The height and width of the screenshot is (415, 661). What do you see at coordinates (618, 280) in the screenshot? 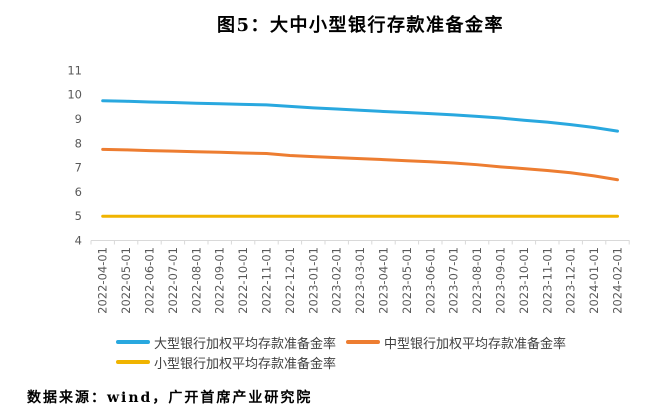
I see `x-tick-label: 2024-02-01` at bounding box center [618, 280].